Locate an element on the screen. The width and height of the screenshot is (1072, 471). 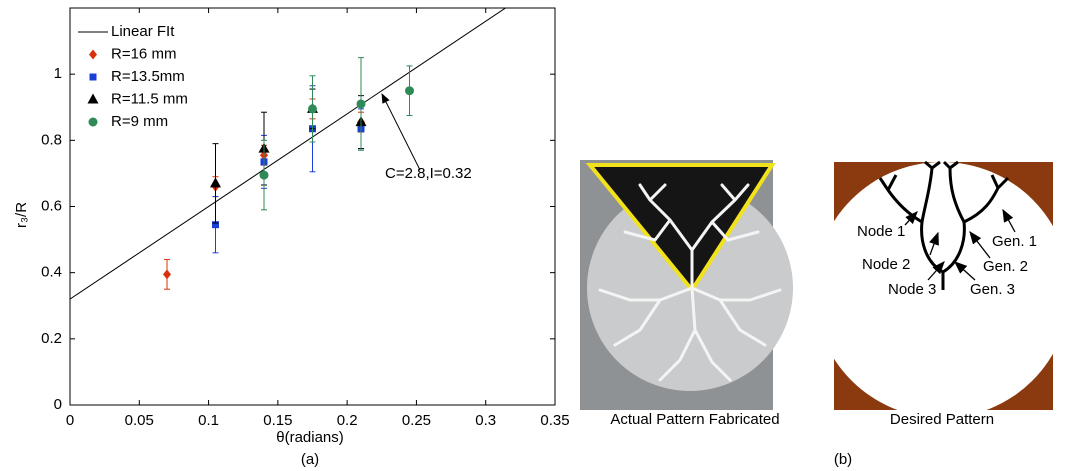
x-axis-label: θ(radians) is located at coordinates (310, 437).